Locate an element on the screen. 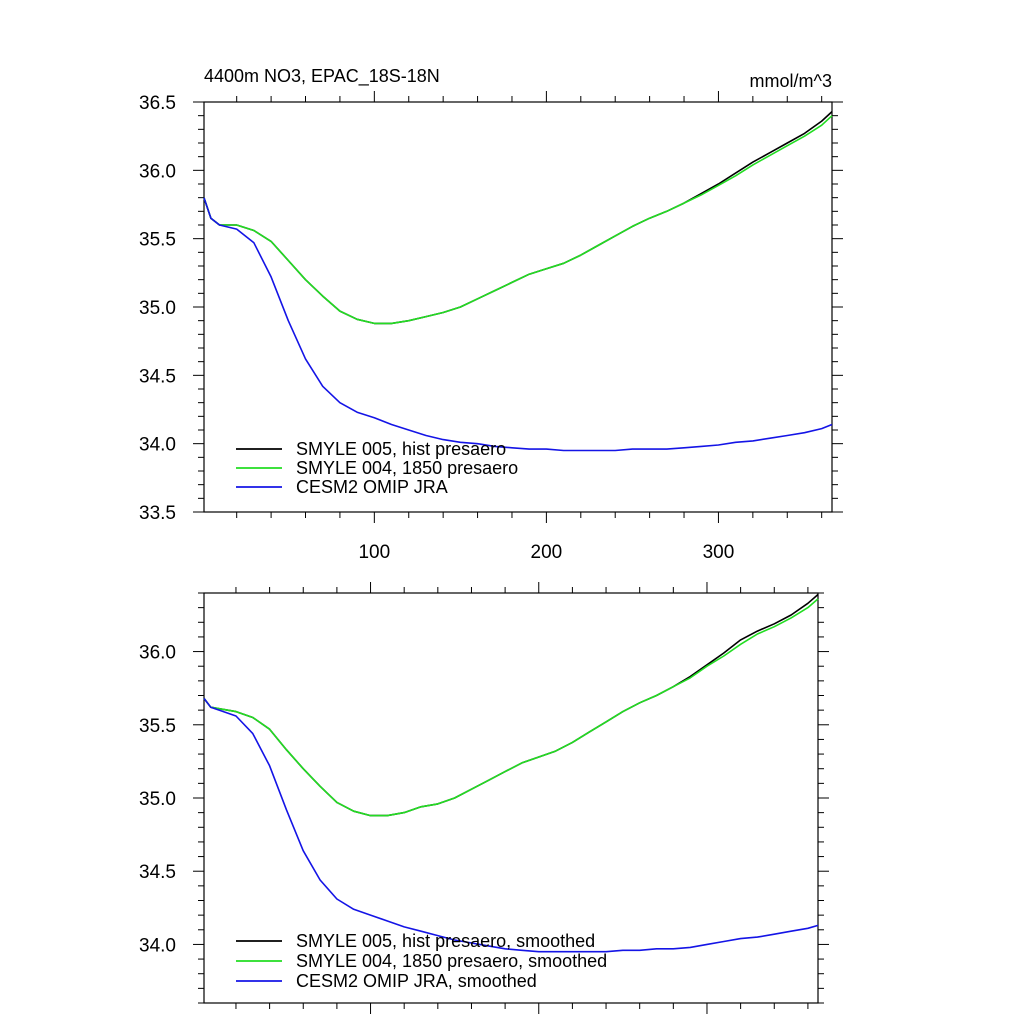 Image resolution: width=1024 pixels, height=1029 pixels. x-tick-label: 300 is located at coordinates (719, 552).